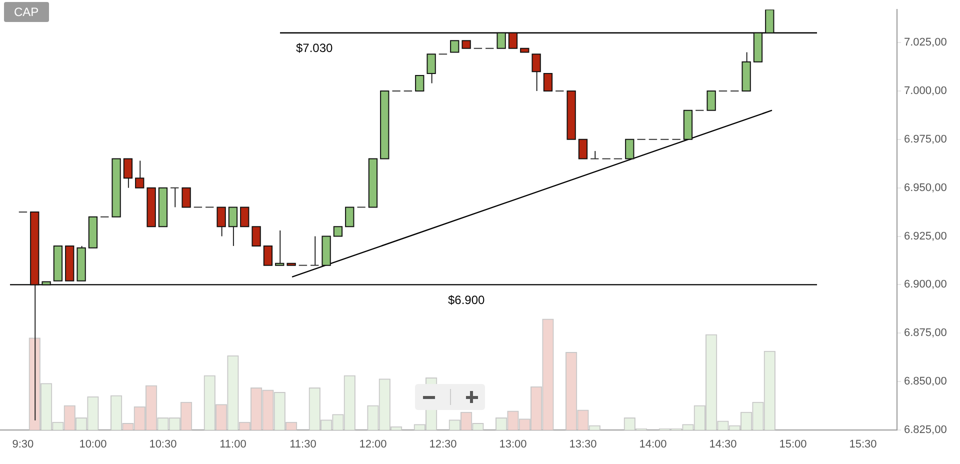 Image resolution: width=960 pixels, height=464 pixels. Describe the element at coordinates (467, 300) in the screenshot. I see `ref-line-label: $6.900` at that location.